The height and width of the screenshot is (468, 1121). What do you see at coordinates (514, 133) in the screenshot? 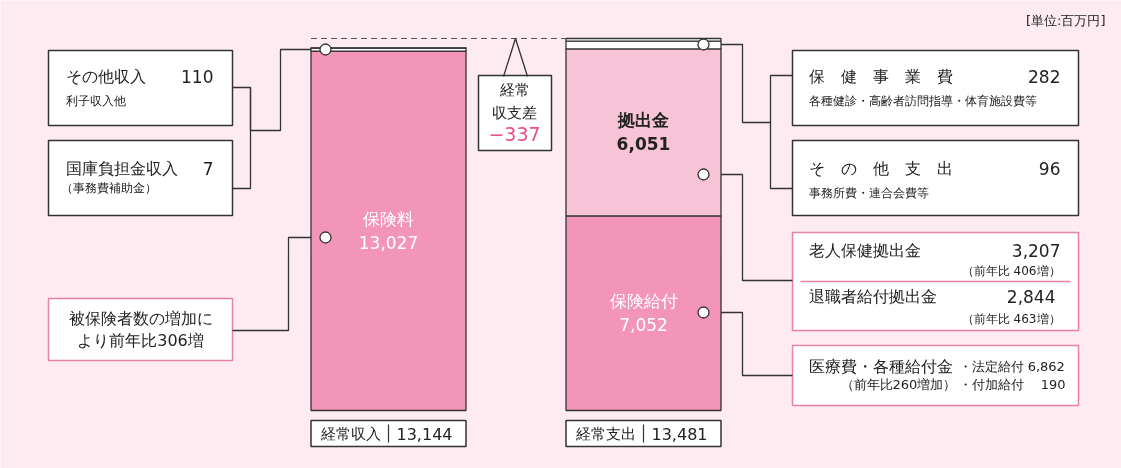
I see `annotation: −337` at bounding box center [514, 133].